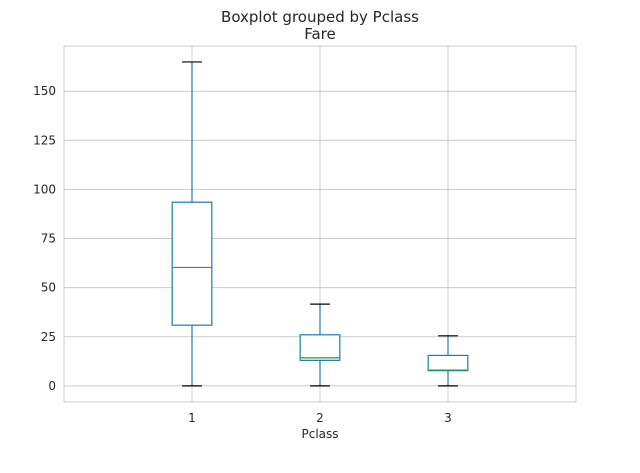  I want to click on y-axis-ticks: 0 25 50 75 100 125 150, so click(44, 238).